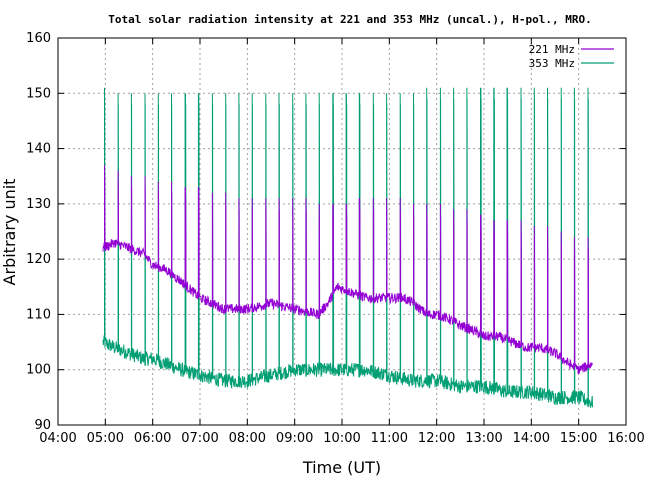  What do you see at coordinates (341, 467) in the screenshot?
I see `x-axis-label: Time (UT)` at bounding box center [341, 467].